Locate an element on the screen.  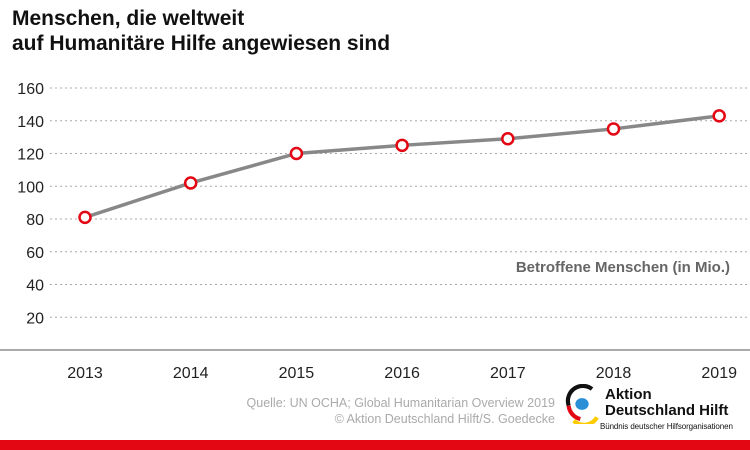
x-tick-label: 2019 is located at coordinates (719, 373).